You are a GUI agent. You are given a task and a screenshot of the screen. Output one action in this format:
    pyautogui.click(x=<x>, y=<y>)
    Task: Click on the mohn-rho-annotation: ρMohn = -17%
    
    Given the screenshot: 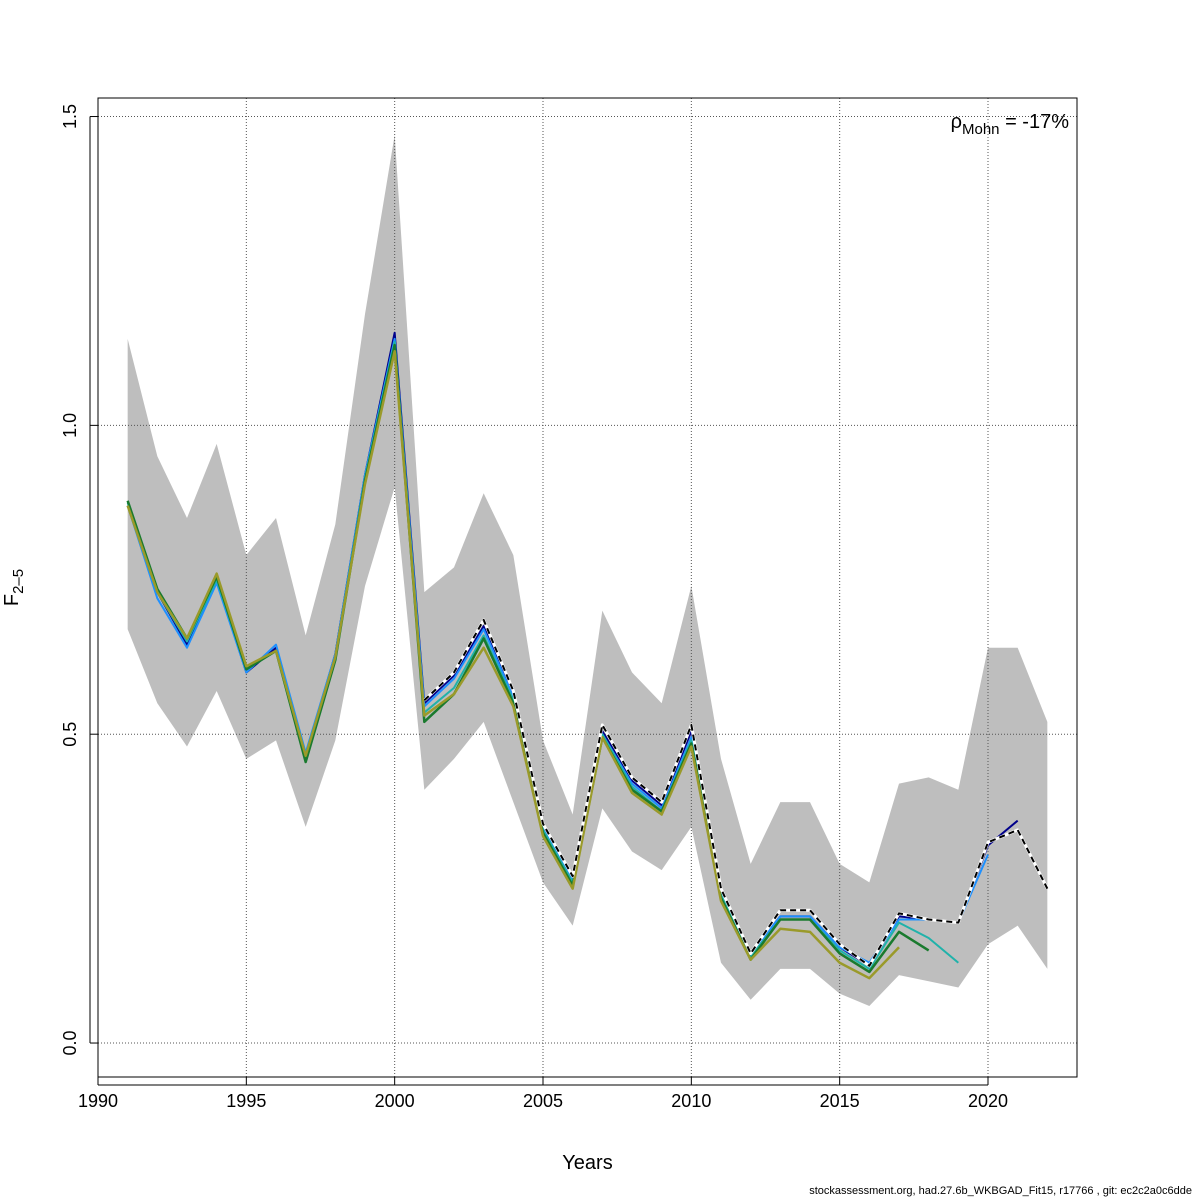 What is the action you would take?
    pyautogui.click(x=1010, y=124)
    